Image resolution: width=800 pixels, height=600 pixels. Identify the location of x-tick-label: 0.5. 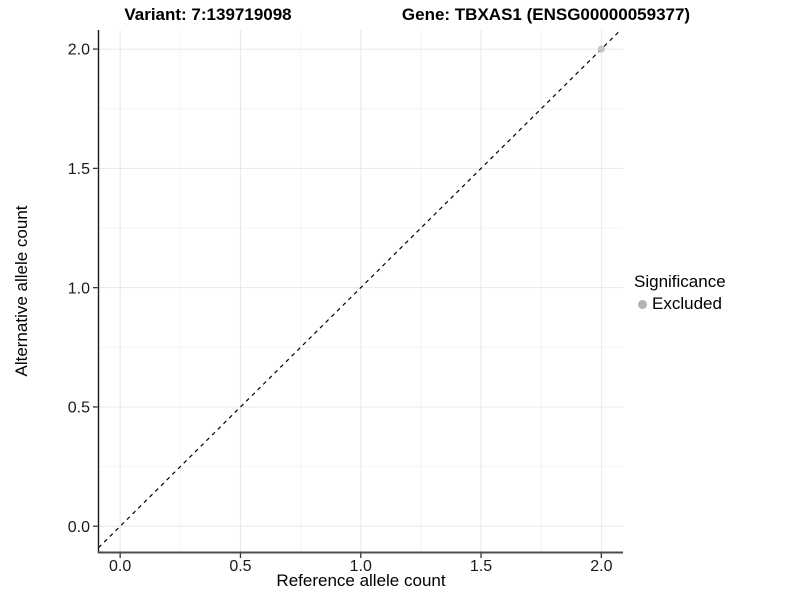
(240, 566).